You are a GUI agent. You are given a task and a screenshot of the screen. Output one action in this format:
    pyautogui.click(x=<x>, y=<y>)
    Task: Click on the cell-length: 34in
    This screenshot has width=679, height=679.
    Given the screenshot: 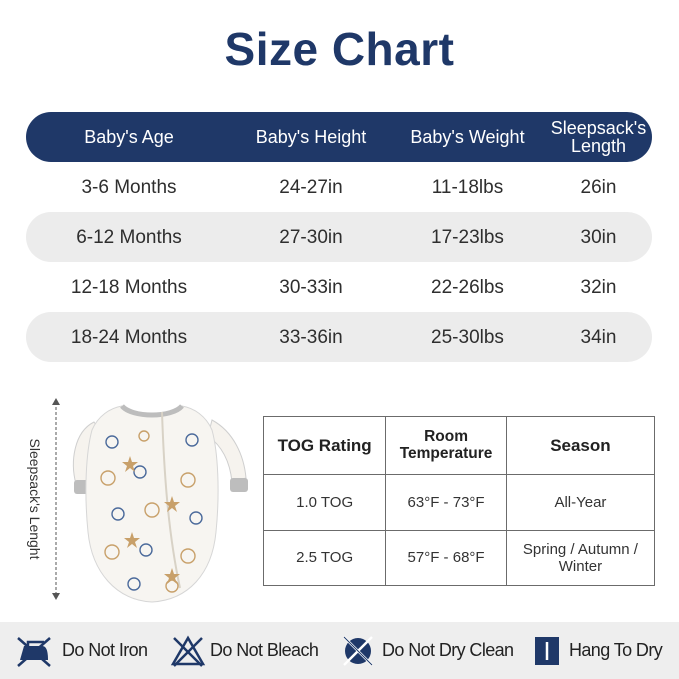 What is the action you would take?
    pyautogui.click(x=598, y=337)
    